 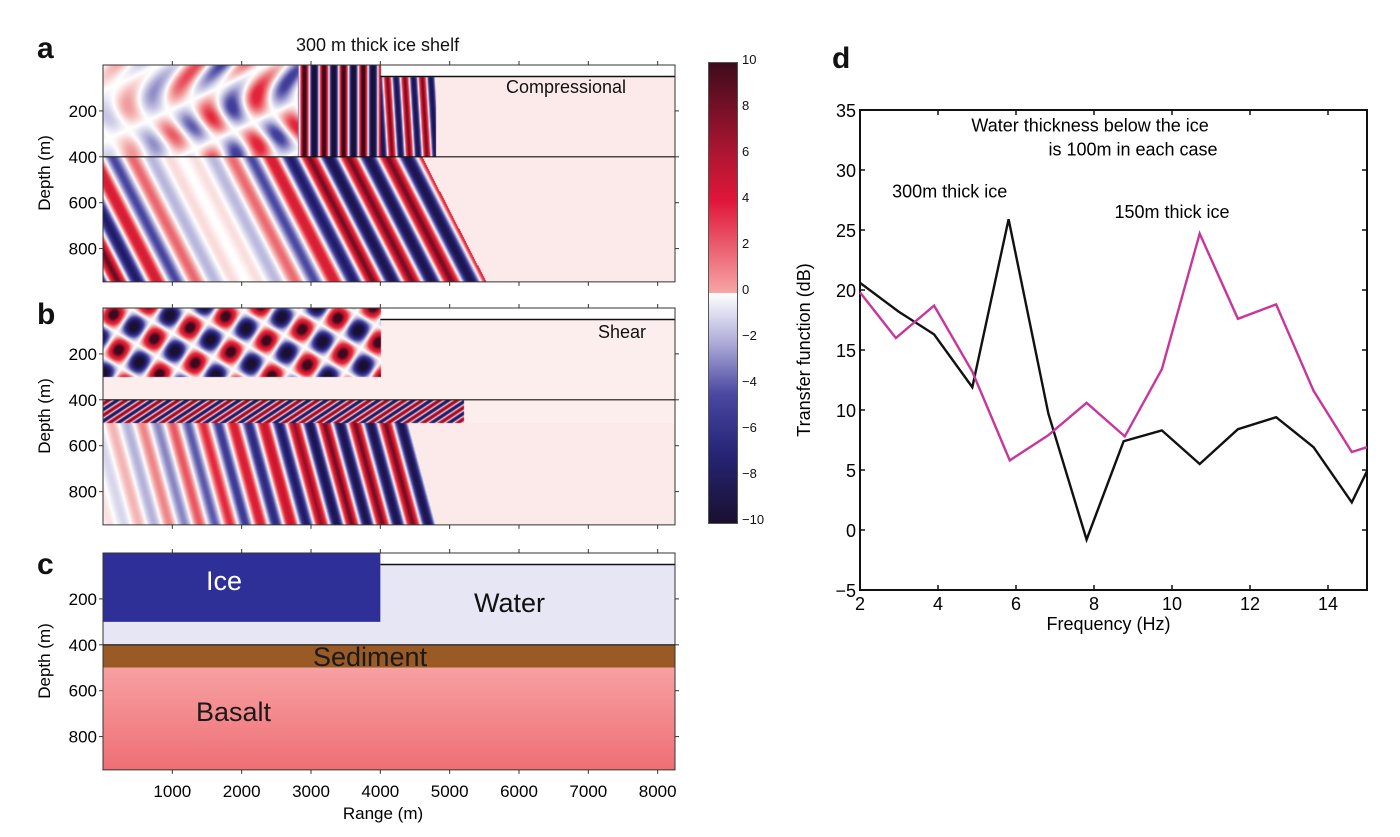 I want to click on range-tick-label: 8000, so click(x=658, y=791).